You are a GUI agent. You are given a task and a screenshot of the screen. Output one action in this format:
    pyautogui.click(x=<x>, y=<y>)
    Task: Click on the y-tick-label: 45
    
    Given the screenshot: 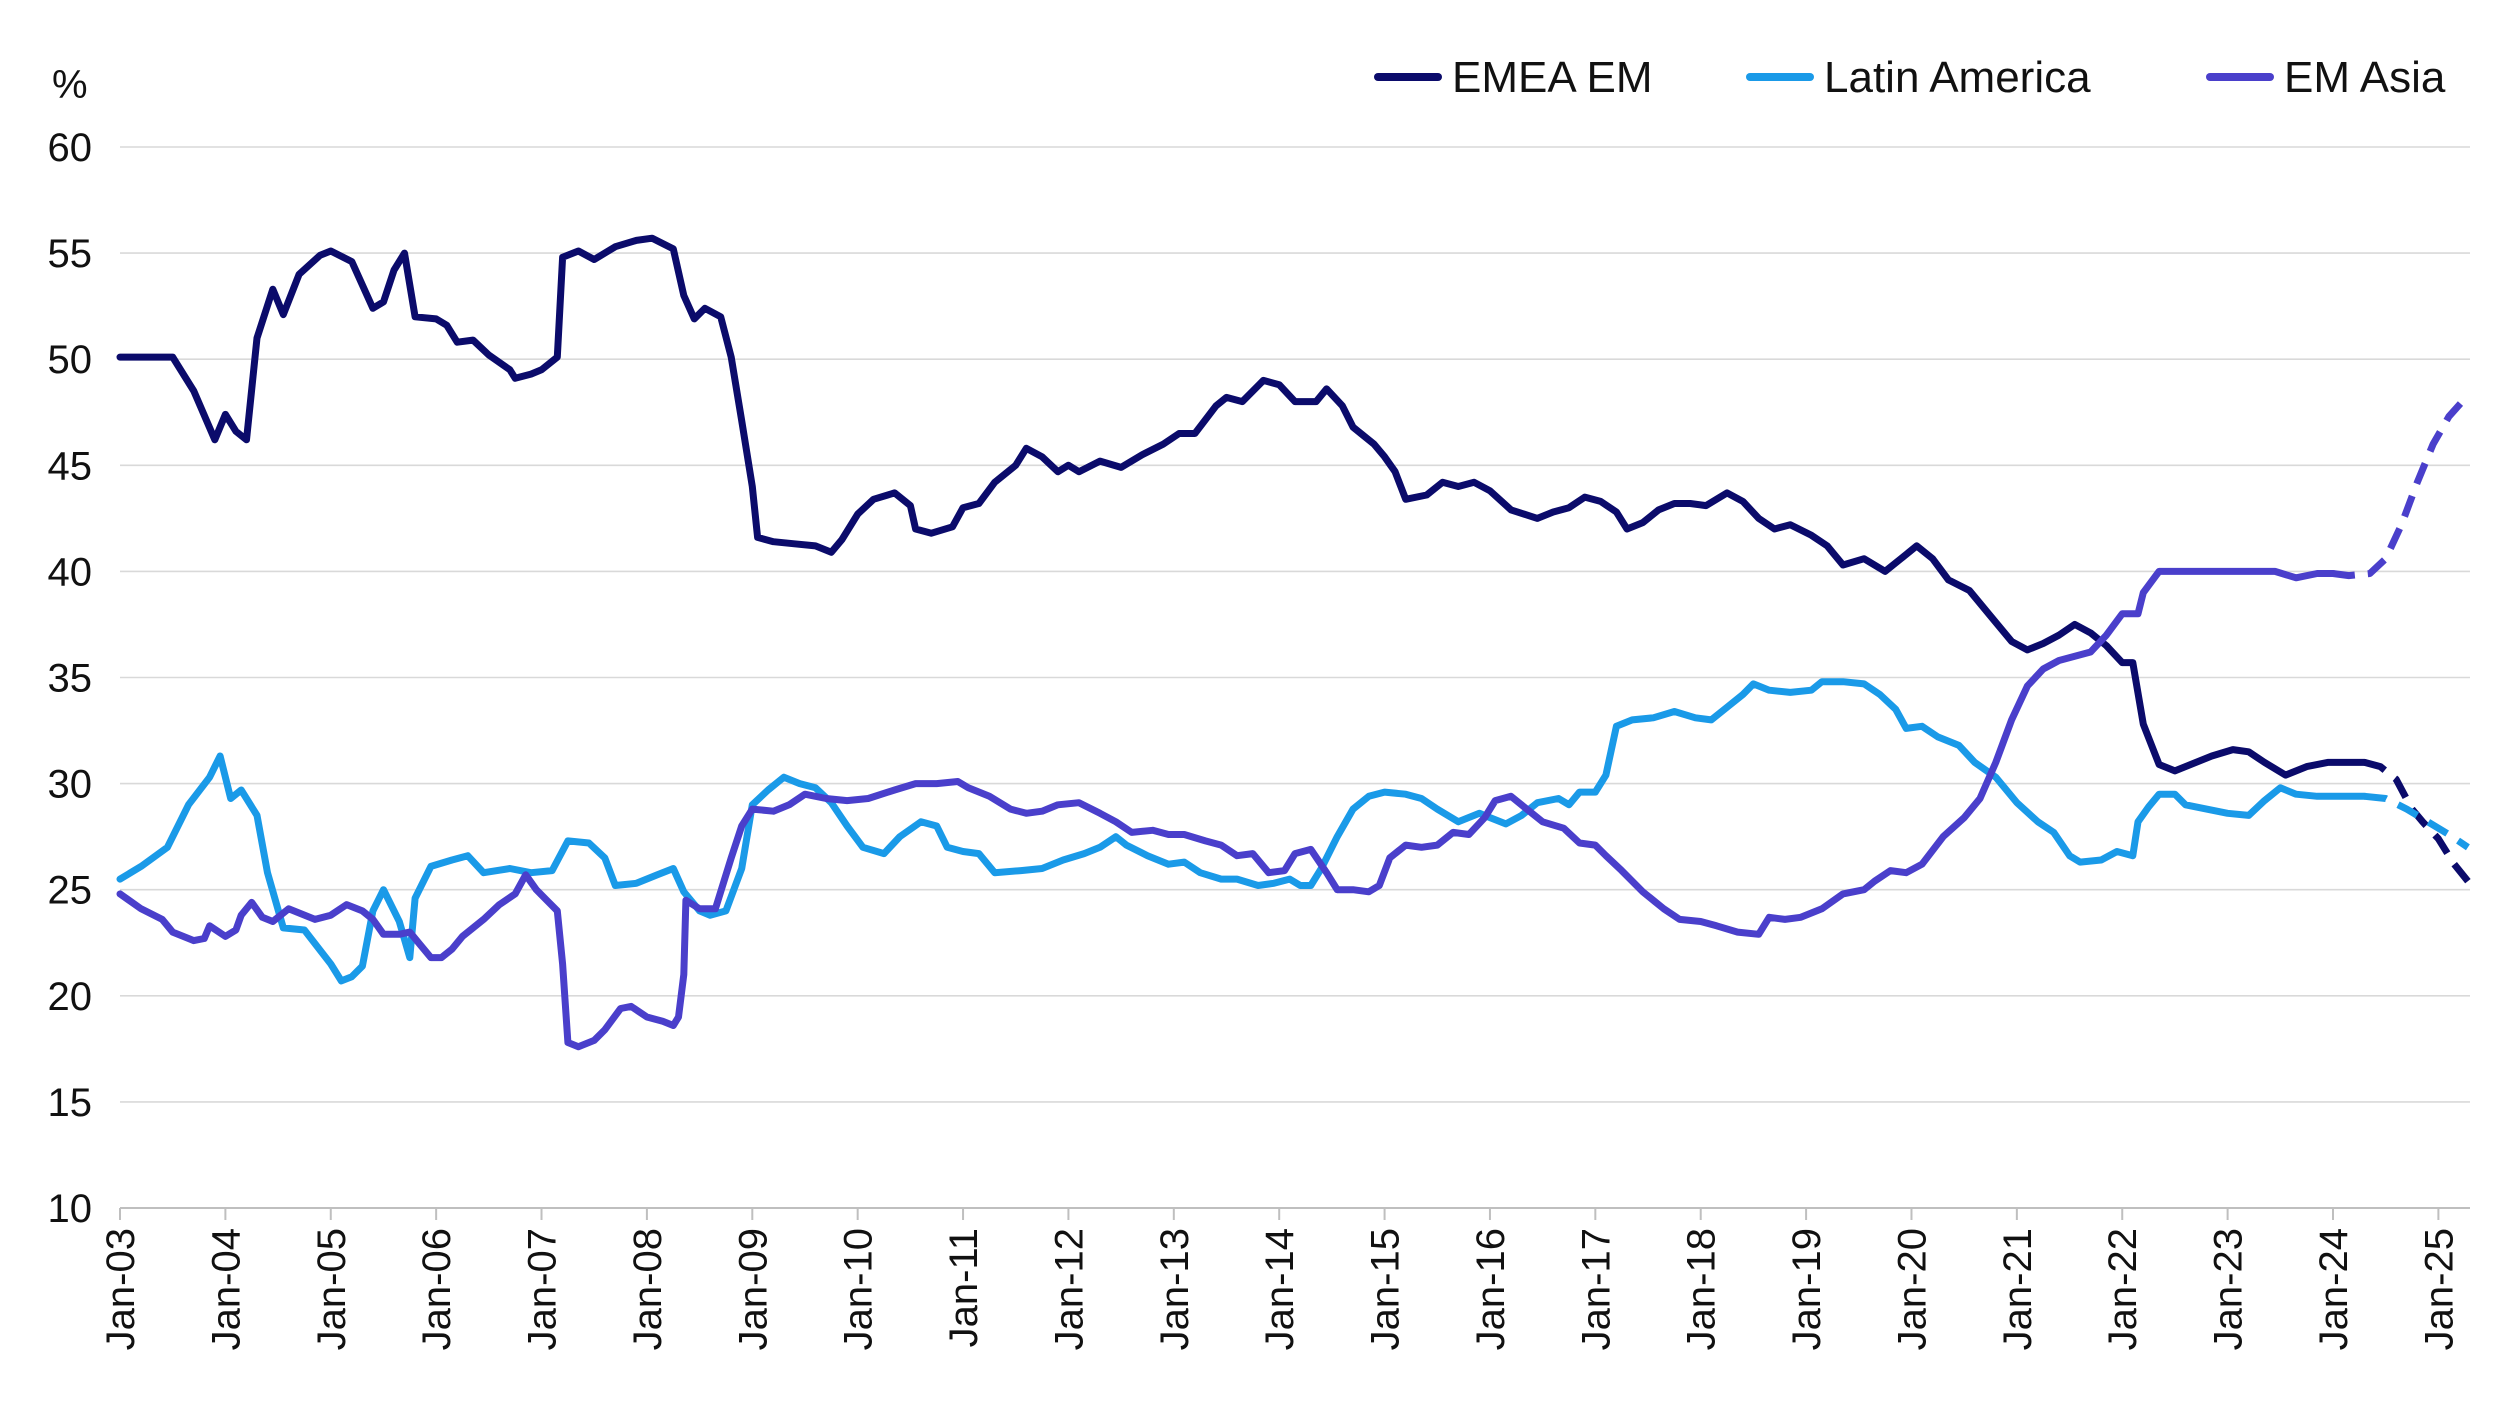 What is the action you would take?
    pyautogui.click(x=70, y=466)
    